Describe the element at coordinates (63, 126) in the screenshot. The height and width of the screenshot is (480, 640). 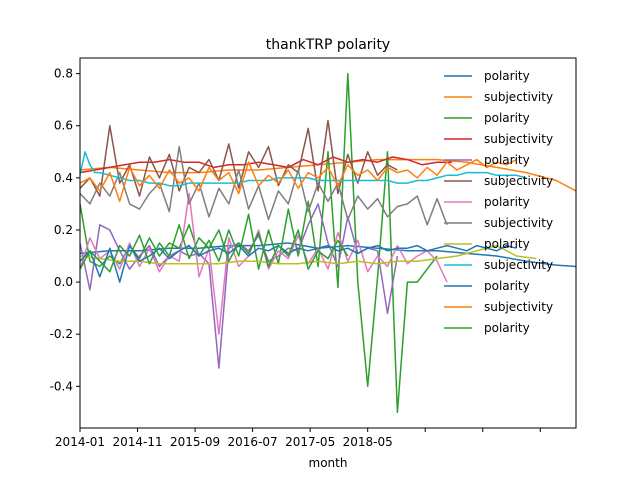
I see `y-tick-label: 0.6` at that location.